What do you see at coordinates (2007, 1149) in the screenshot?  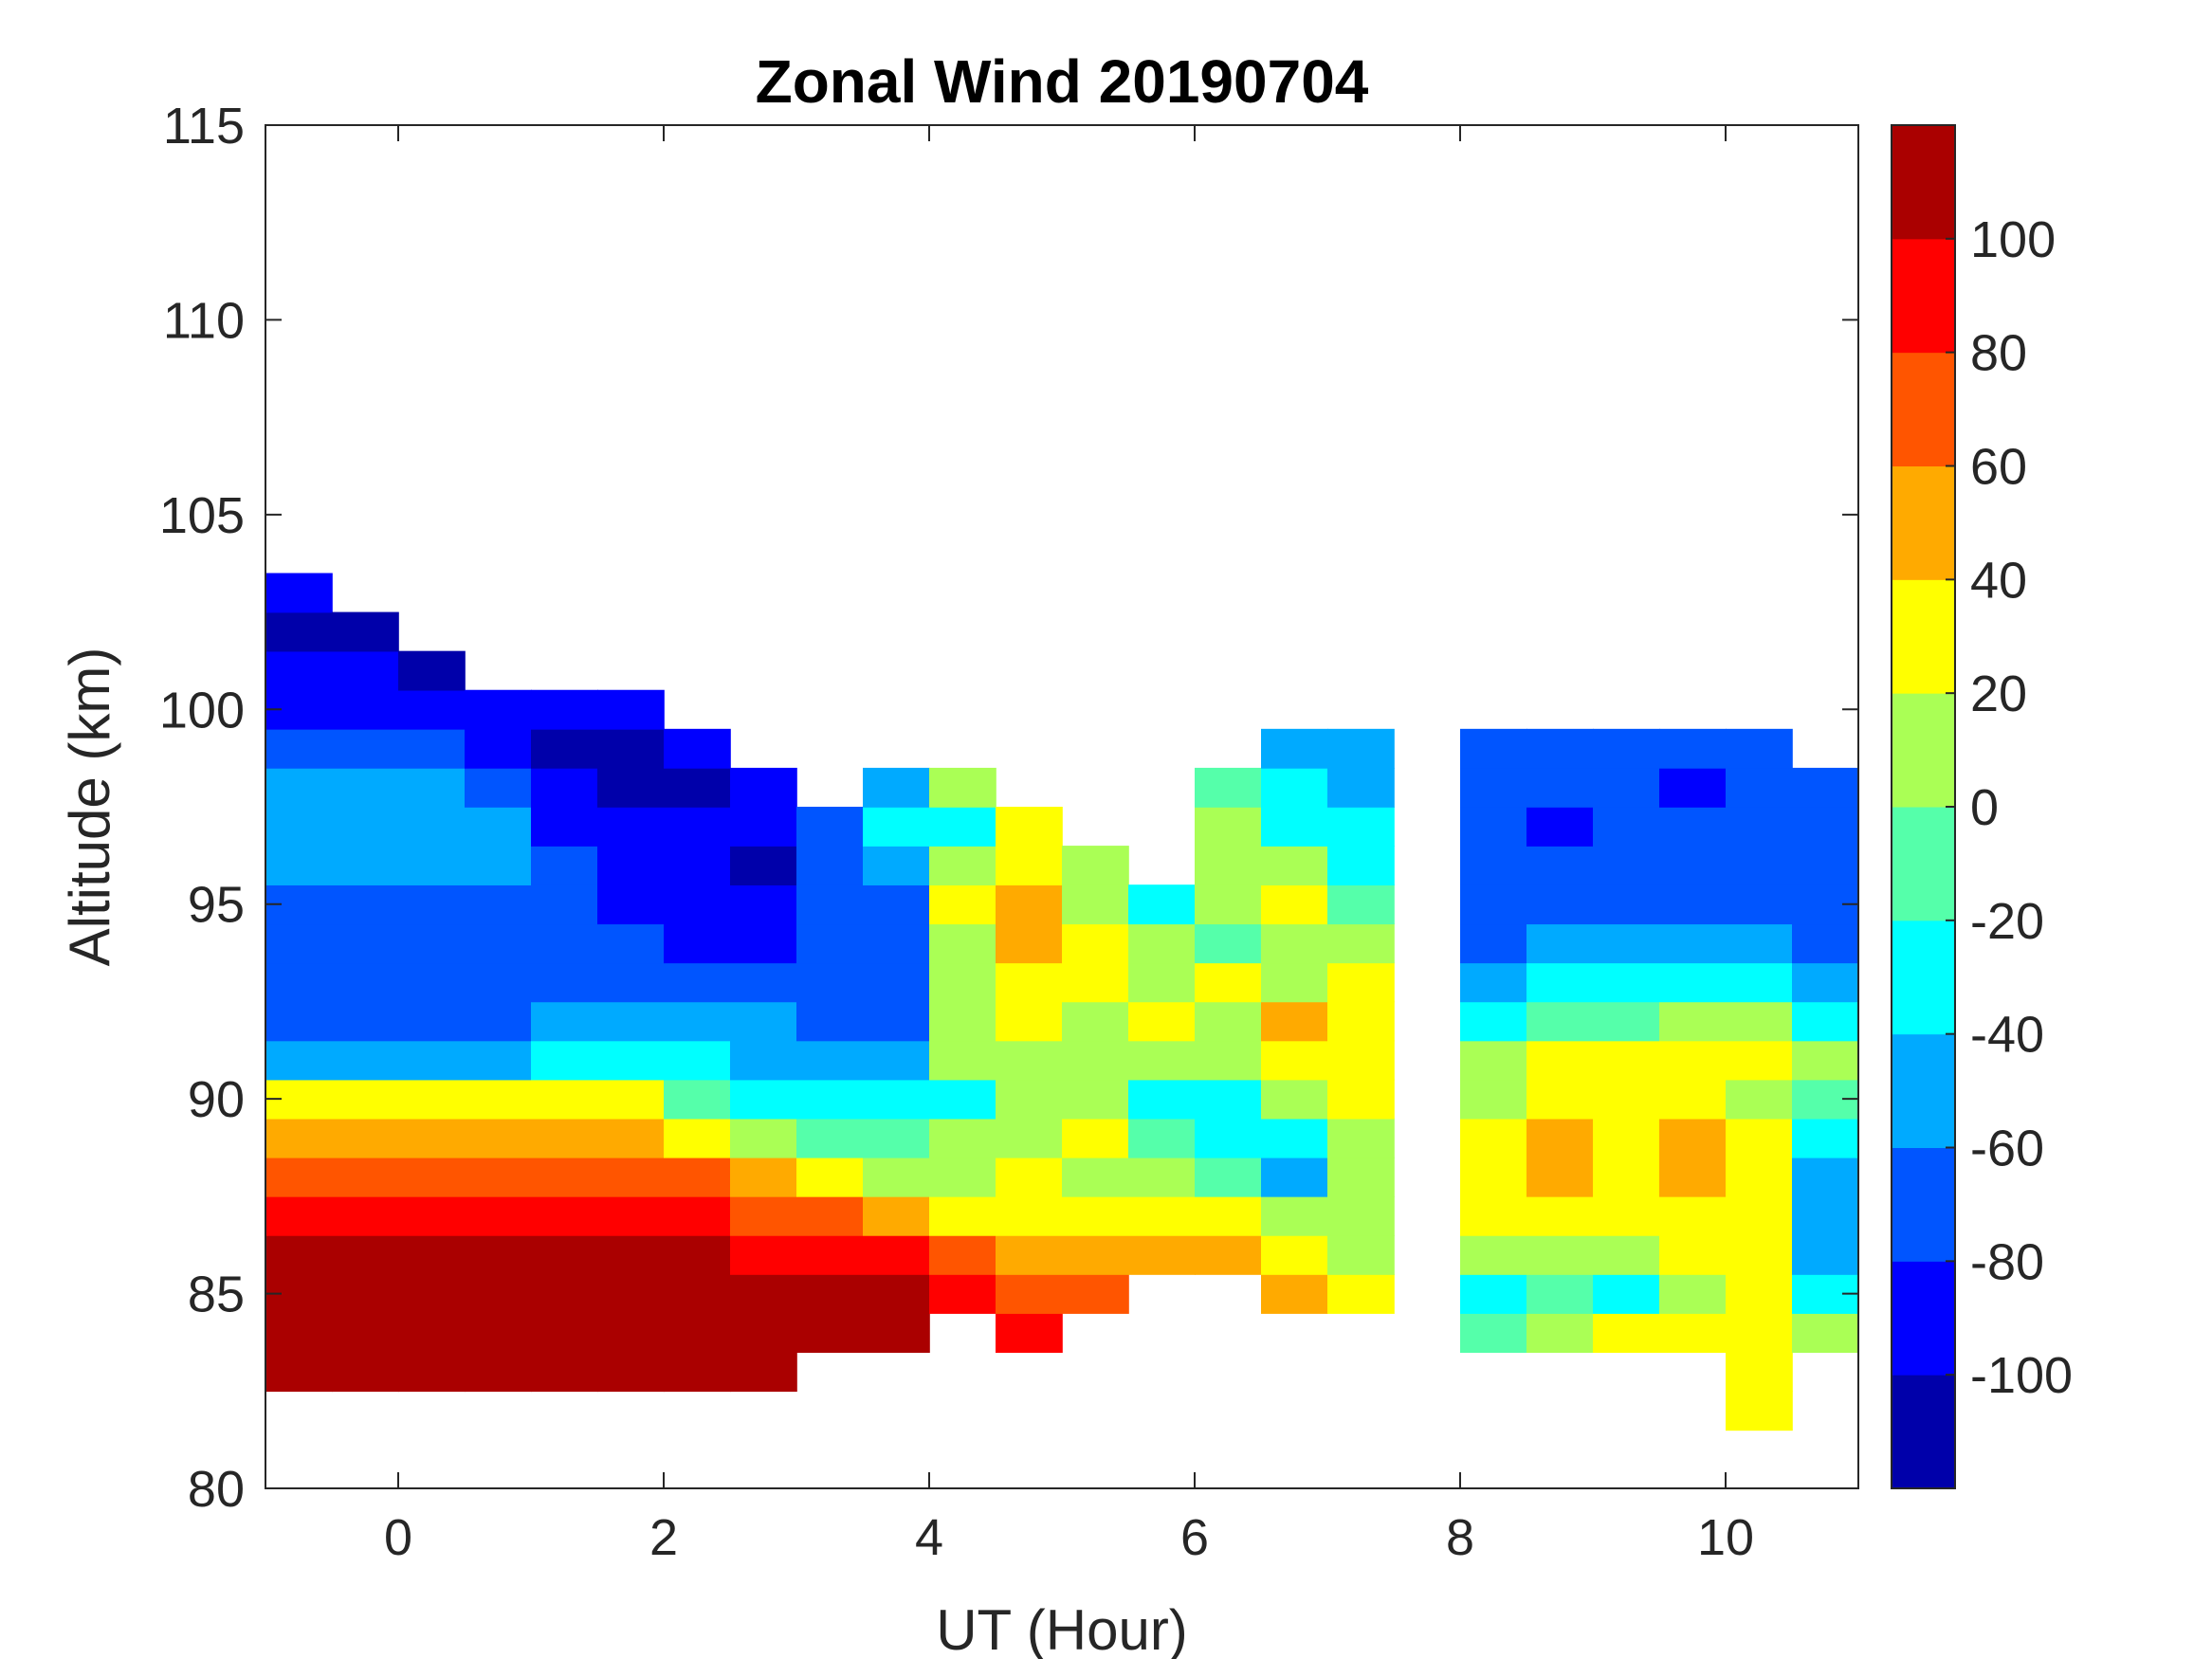 I see `colorbar-tick-label: -60` at bounding box center [2007, 1149].